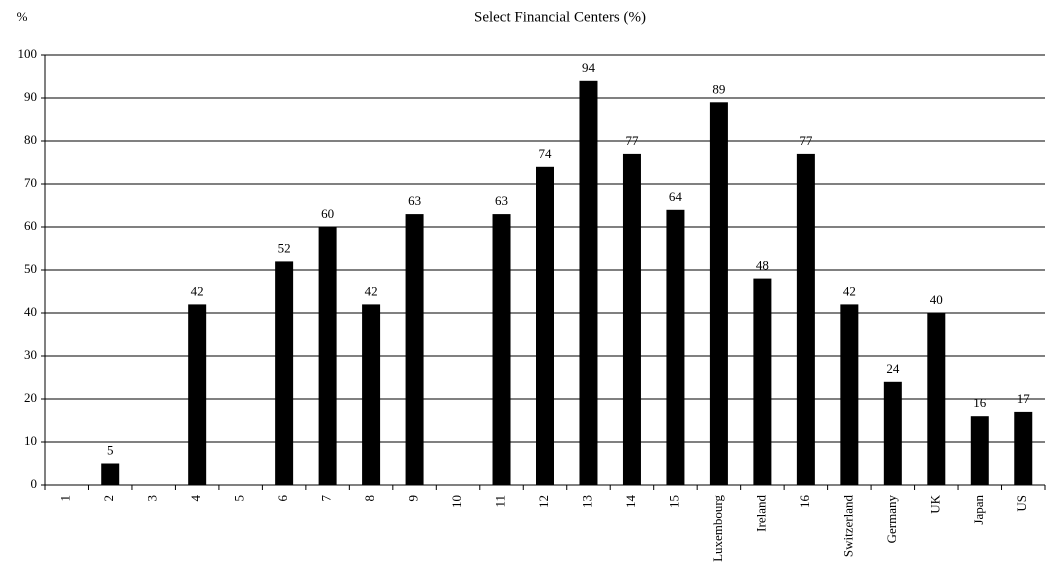 The height and width of the screenshot is (587, 1053). I want to click on x-tick-label: Japan, so click(978, 510).